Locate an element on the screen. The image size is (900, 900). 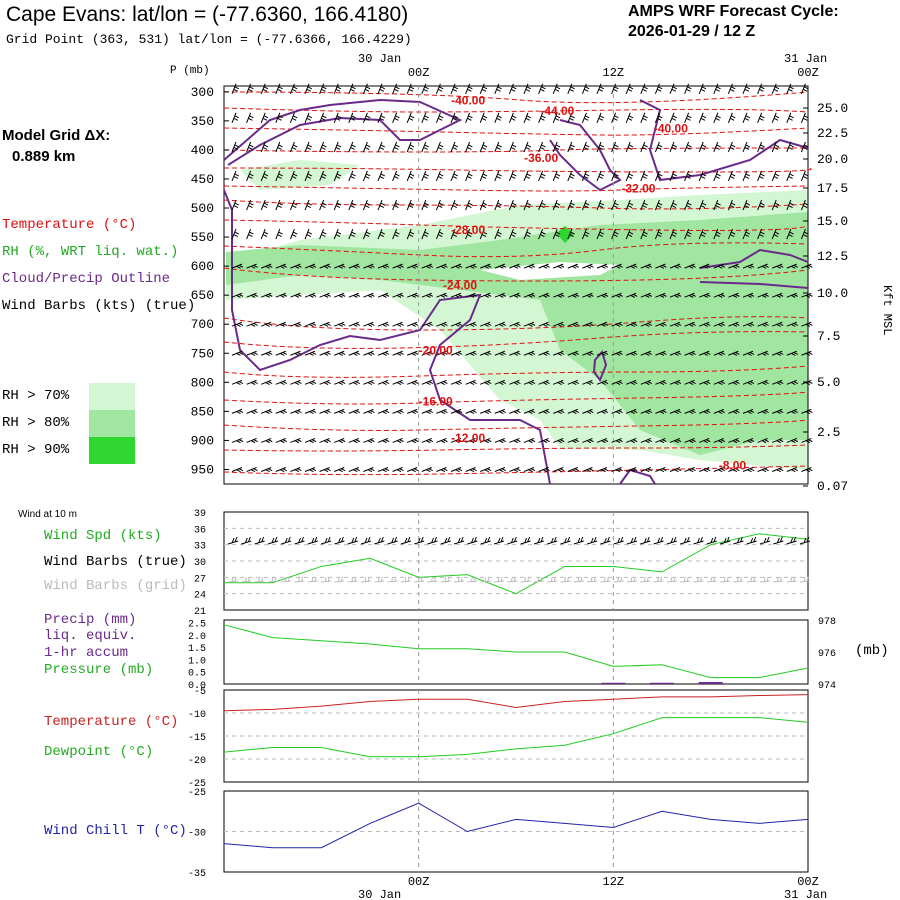
wind-y-tick-label: 21 is located at coordinates (200, 612).